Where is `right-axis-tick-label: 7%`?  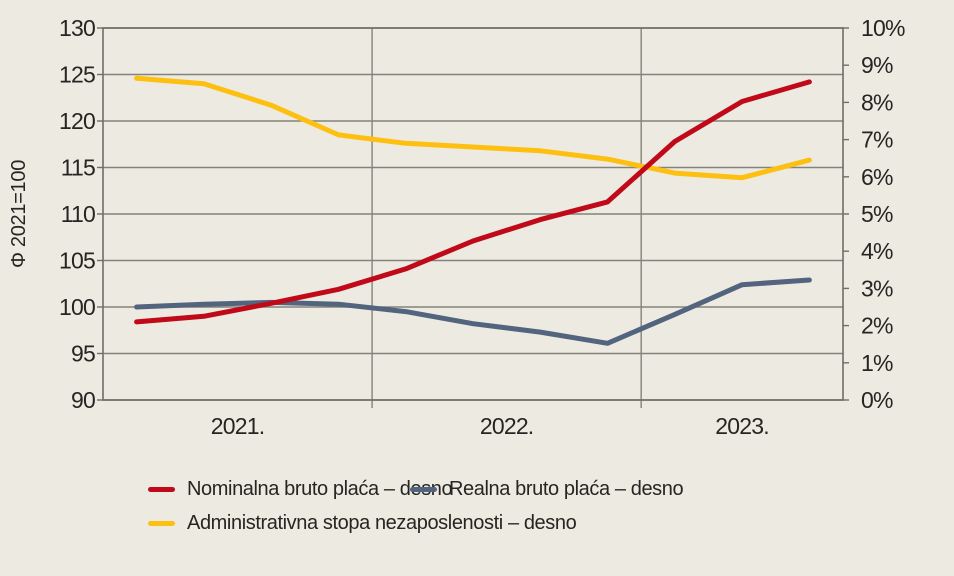
right-axis-tick-label: 7% is located at coordinates (877, 140).